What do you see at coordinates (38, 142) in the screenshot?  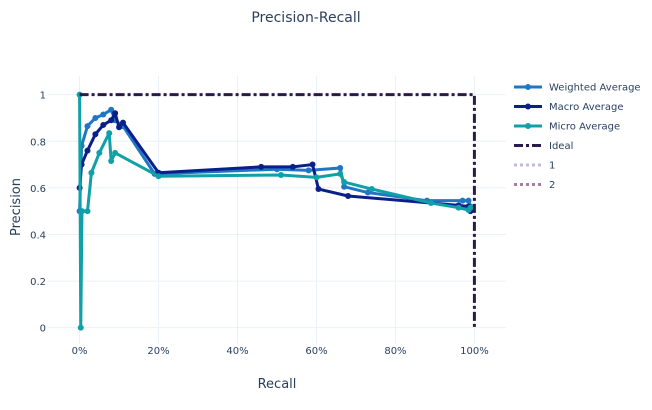 I see `y-tick-label: 0.8` at bounding box center [38, 142].